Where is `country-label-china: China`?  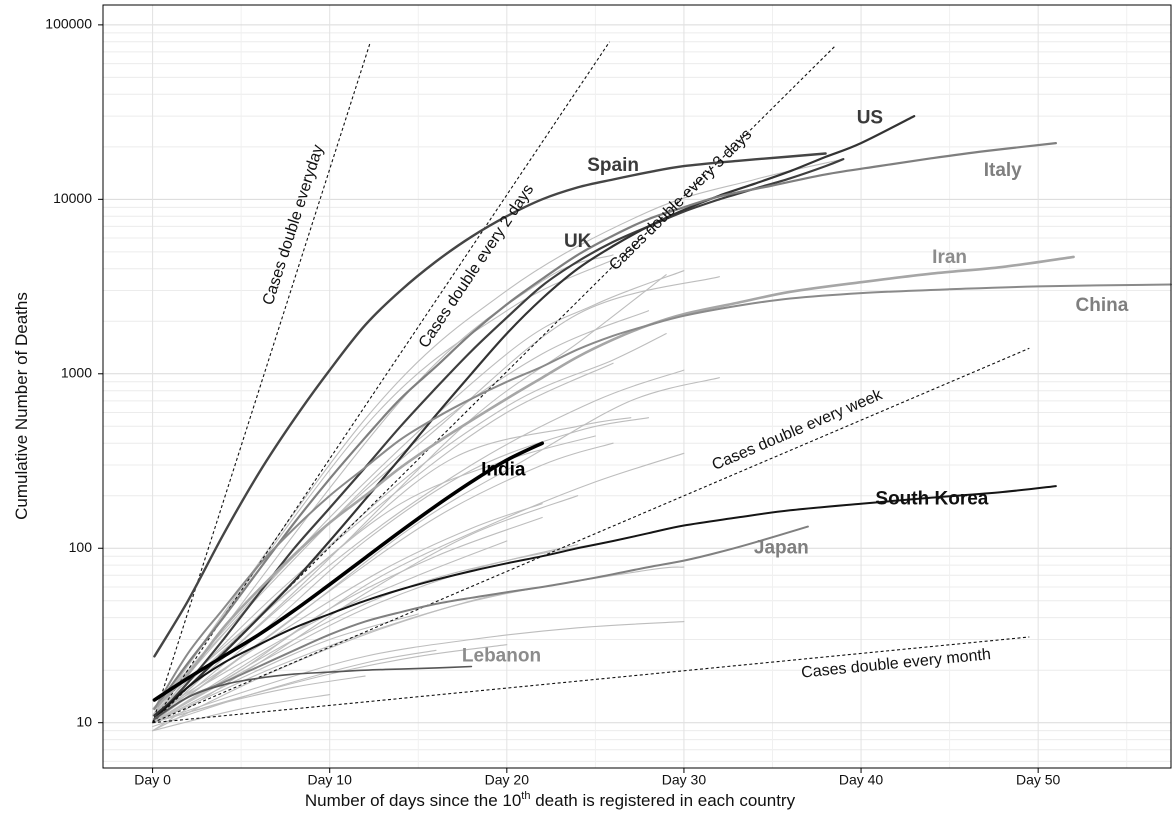
country-label-china: China is located at coordinates (1102, 305).